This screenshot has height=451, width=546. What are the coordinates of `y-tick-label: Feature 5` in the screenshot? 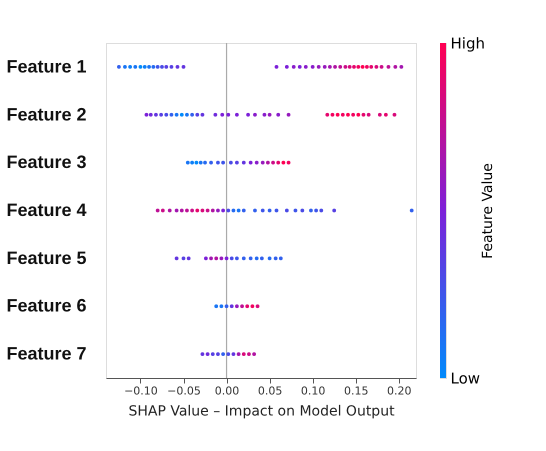 It's located at (46, 258).